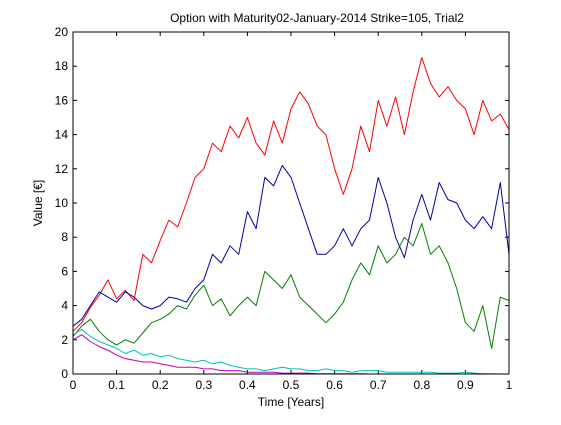 The height and width of the screenshot is (425, 561). Describe the element at coordinates (64, 237) in the screenshot. I see `y-tick-label: 8` at that location.